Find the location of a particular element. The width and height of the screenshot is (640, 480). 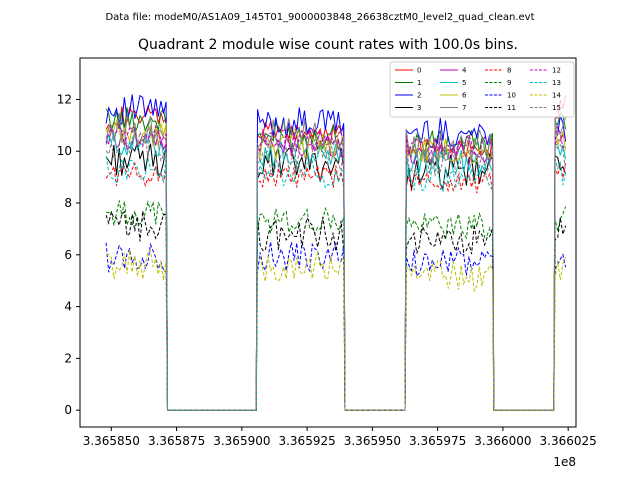

legend-label-14: 14 is located at coordinates (556, 96).